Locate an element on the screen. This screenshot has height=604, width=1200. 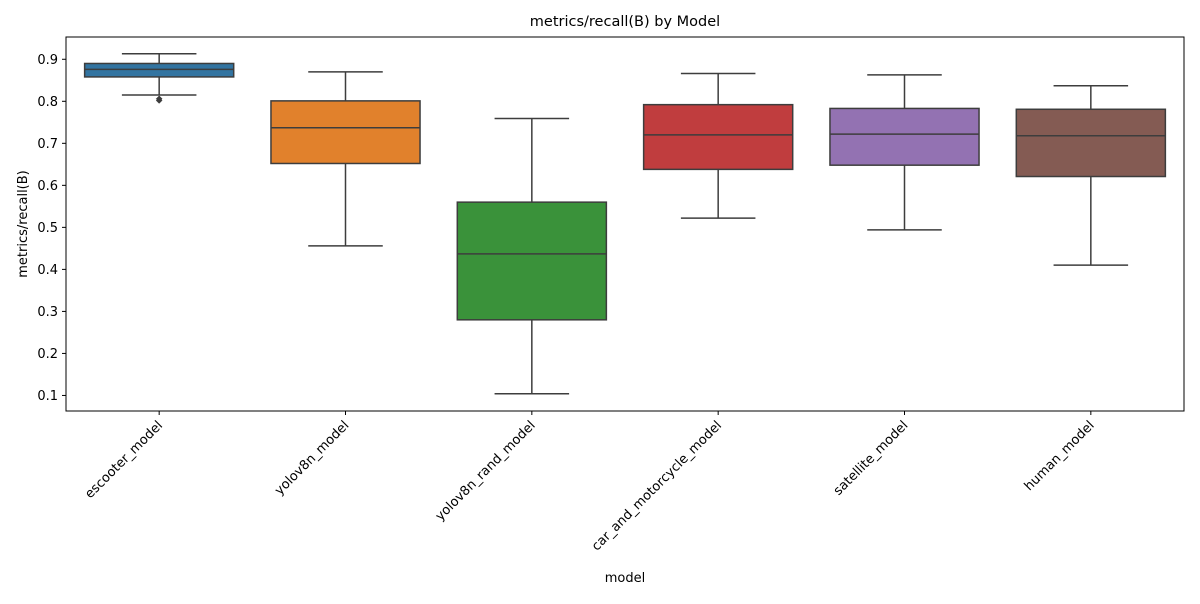
y-tick-label: 0.8 is located at coordinates (47, 102).